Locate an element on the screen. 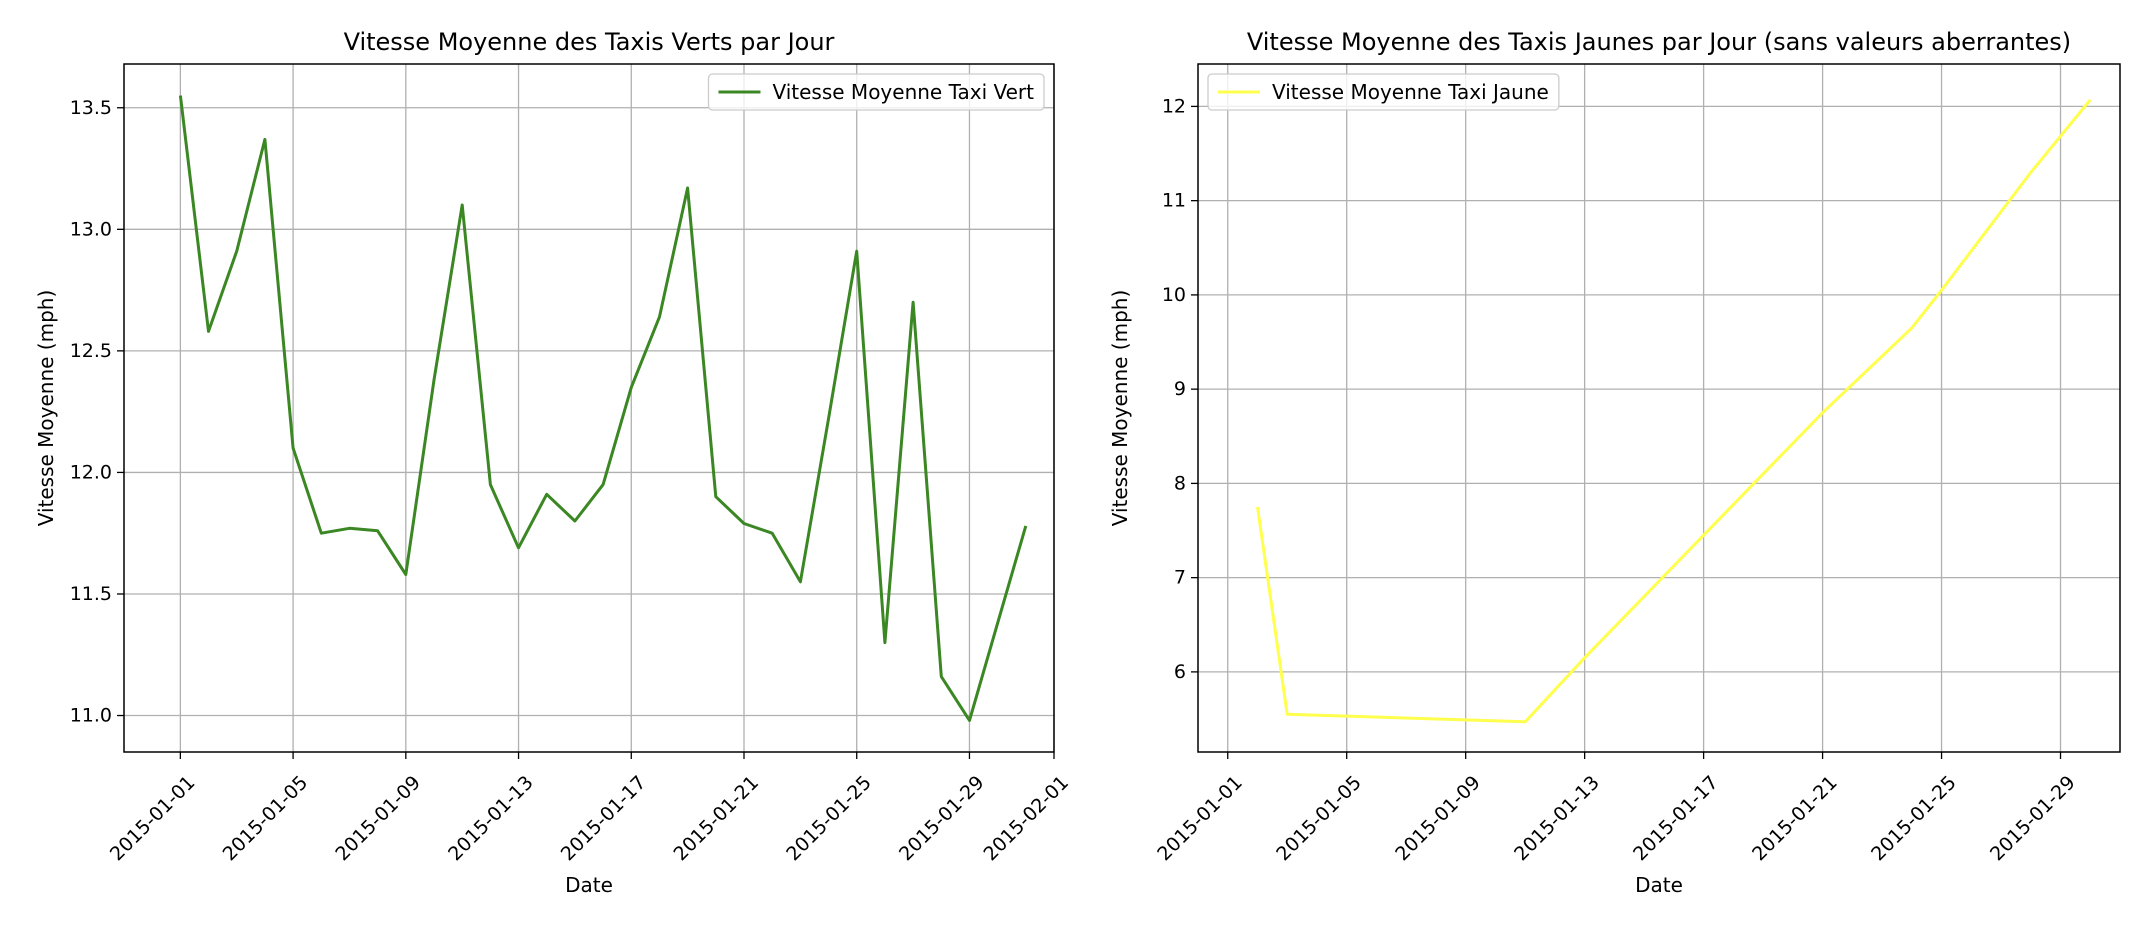 Image resolution: width=2140 pixels, height=942 pixels. legend-box-green is located at coordinates (876, 92).